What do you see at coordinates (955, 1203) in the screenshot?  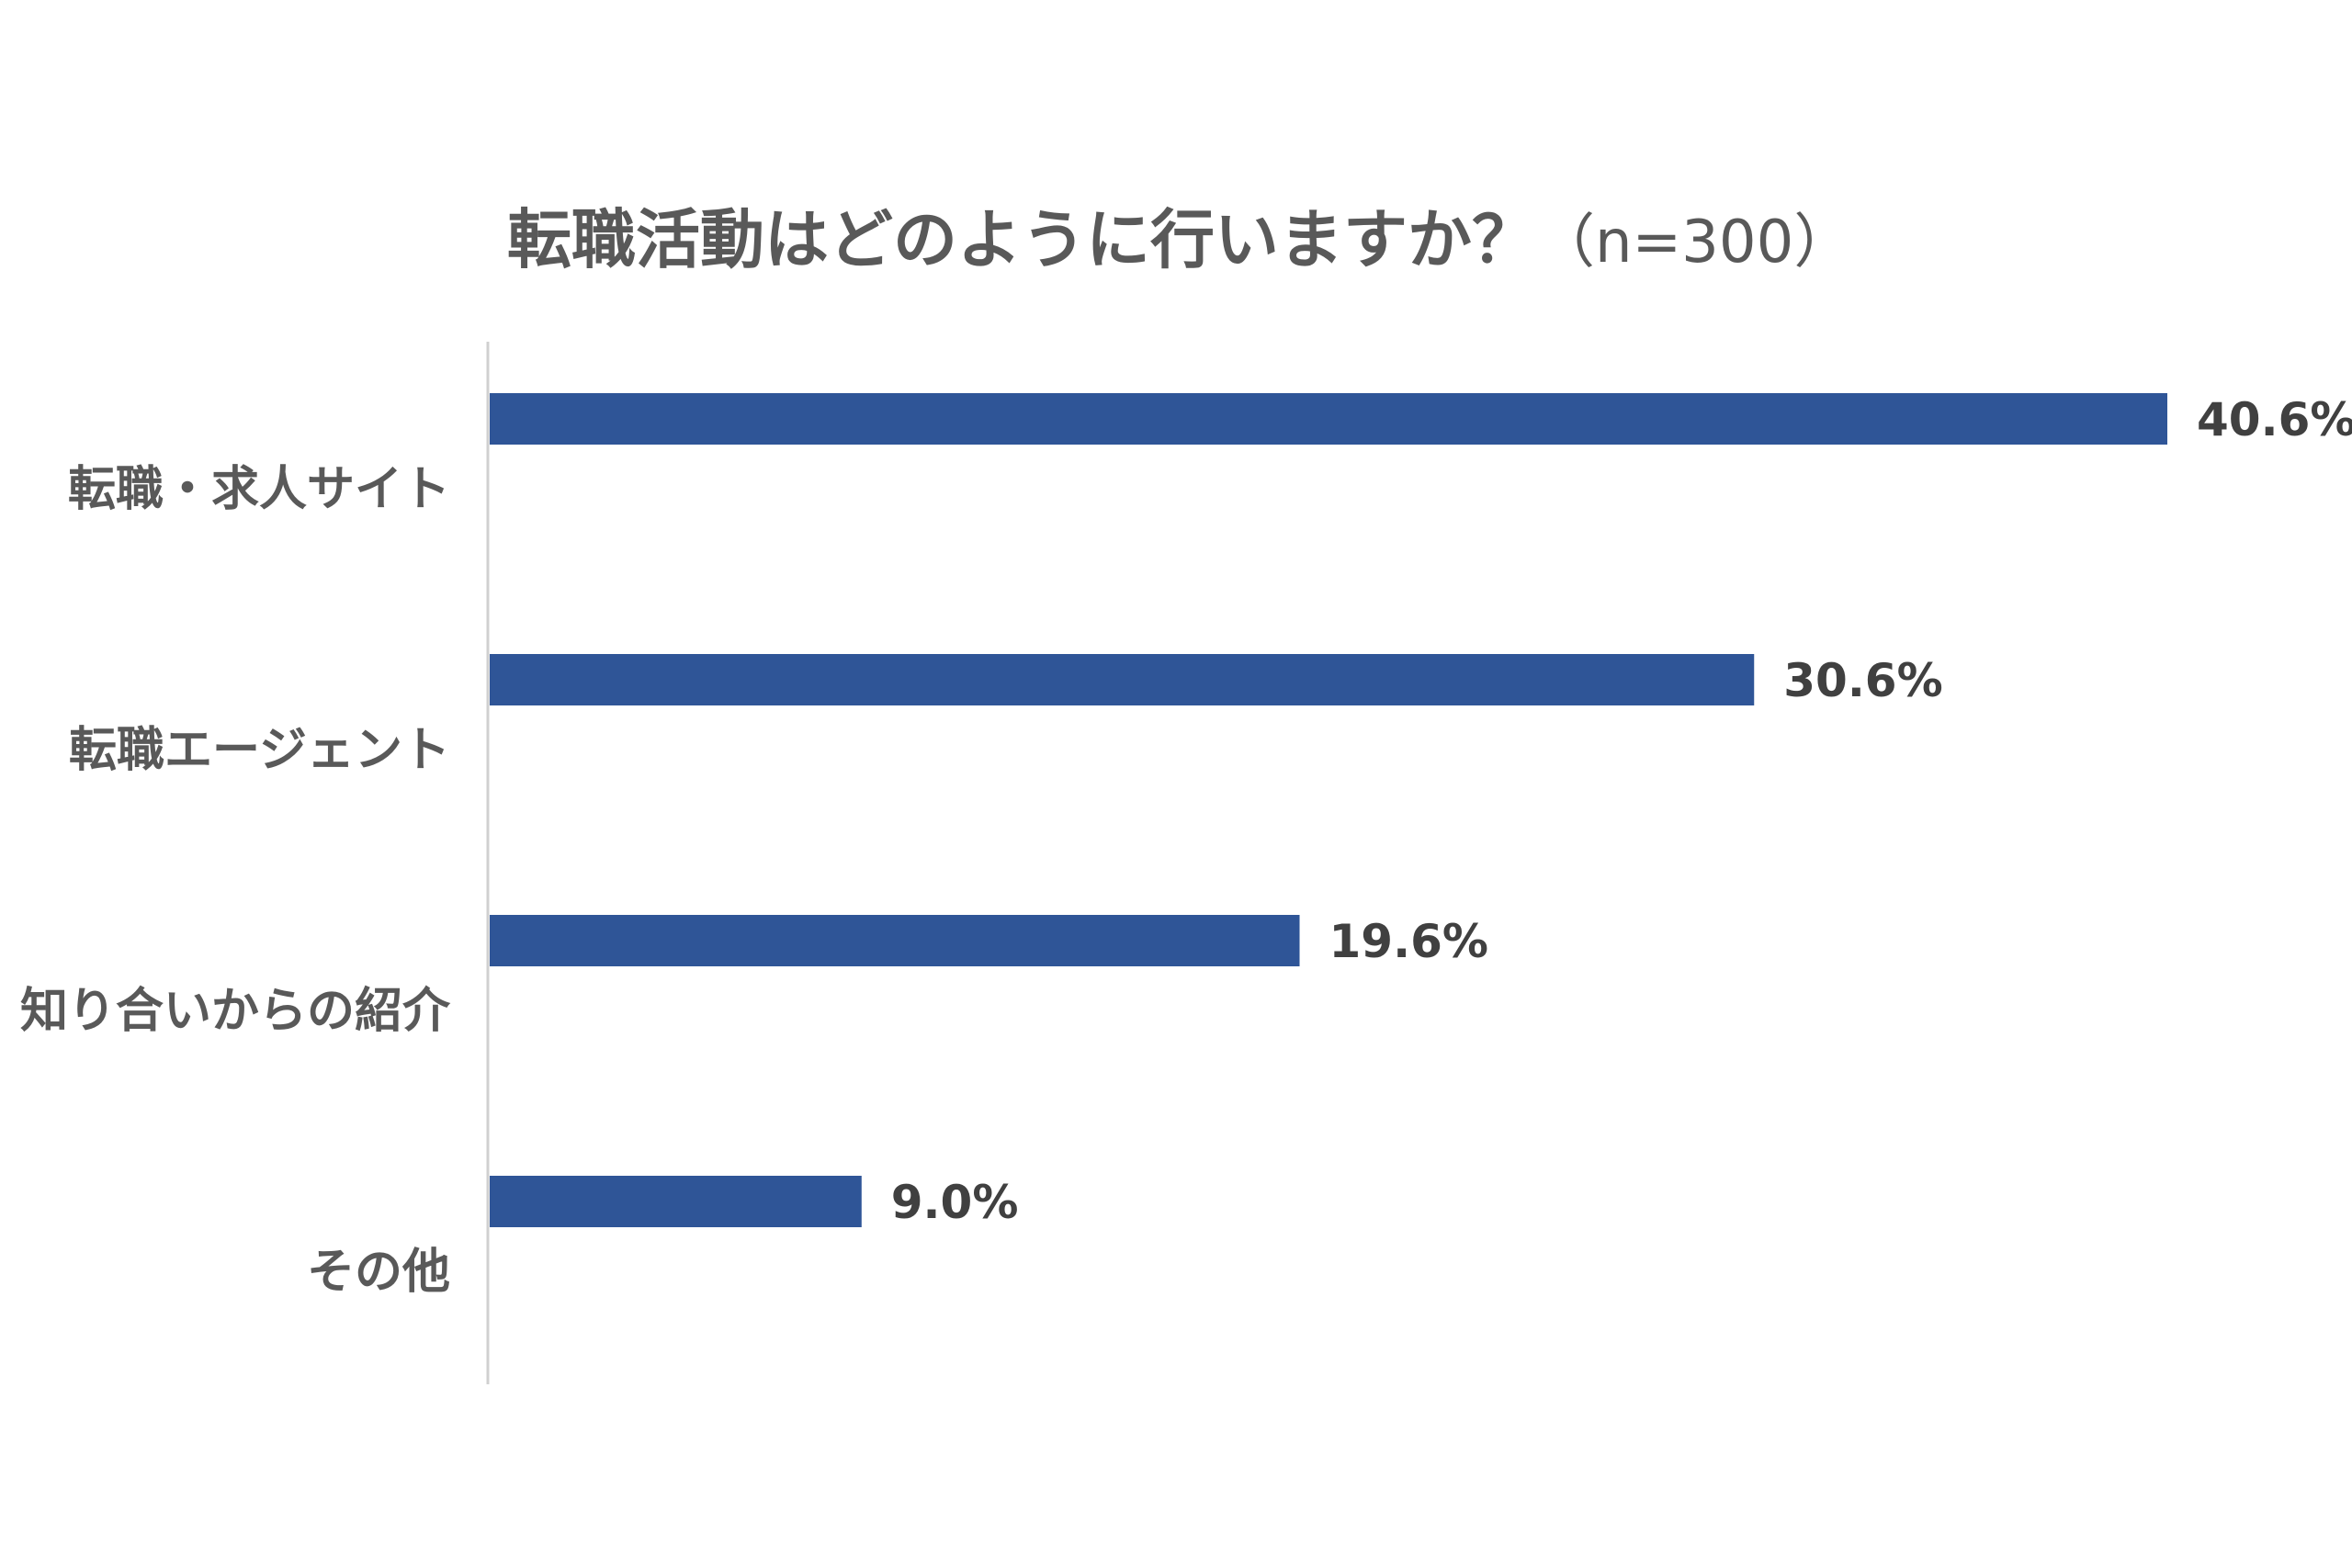 I see `value-label-4: 9.0%` at bounding box center [955, 1203].